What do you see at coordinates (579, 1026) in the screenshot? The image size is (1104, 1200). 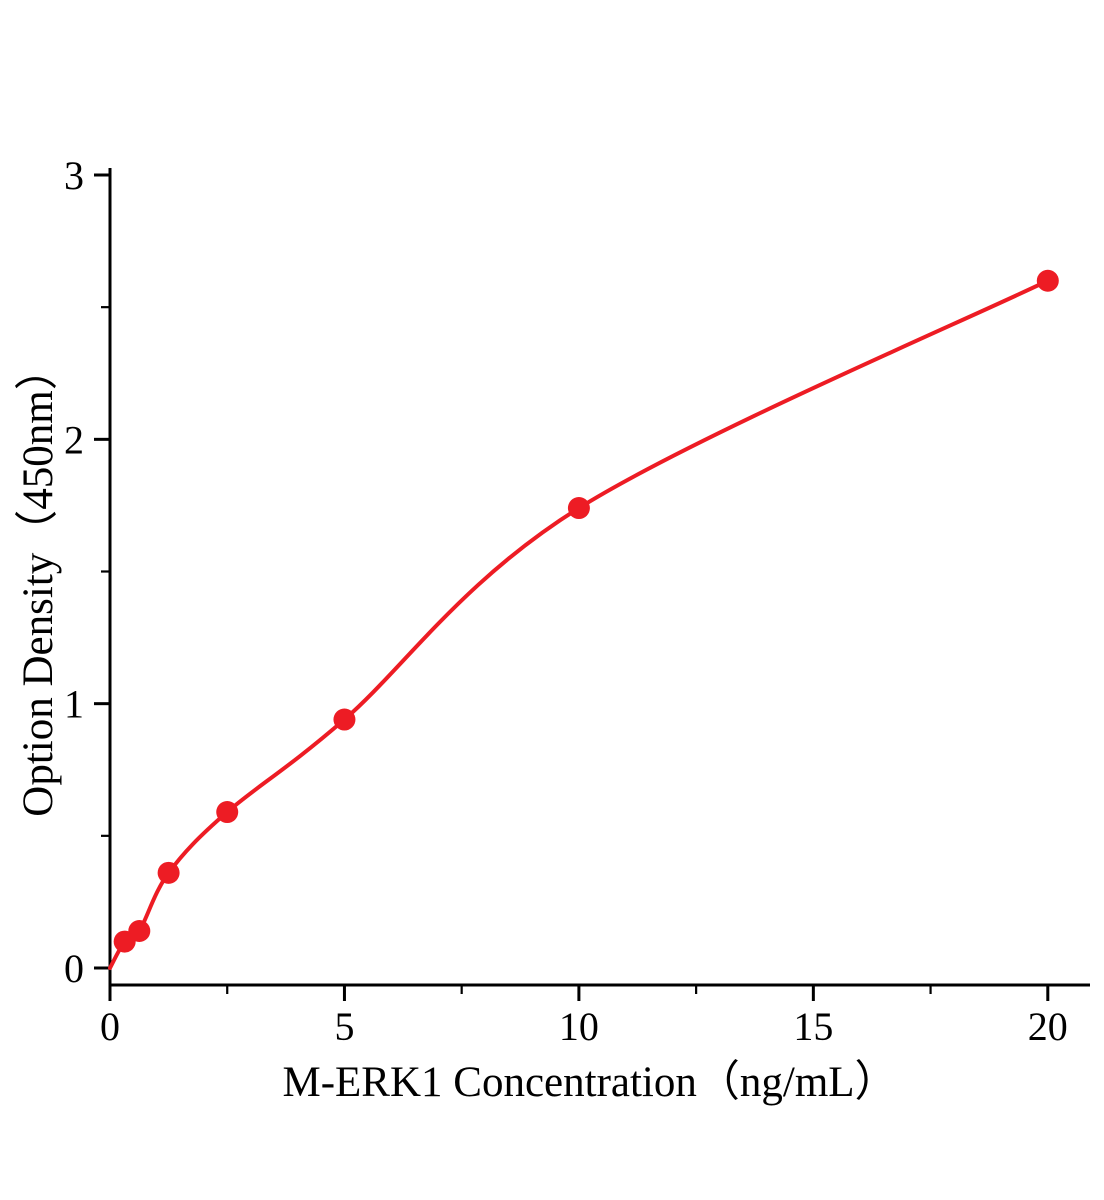 I see `x-tick-label: 10` at bounding box center [579, 1026].